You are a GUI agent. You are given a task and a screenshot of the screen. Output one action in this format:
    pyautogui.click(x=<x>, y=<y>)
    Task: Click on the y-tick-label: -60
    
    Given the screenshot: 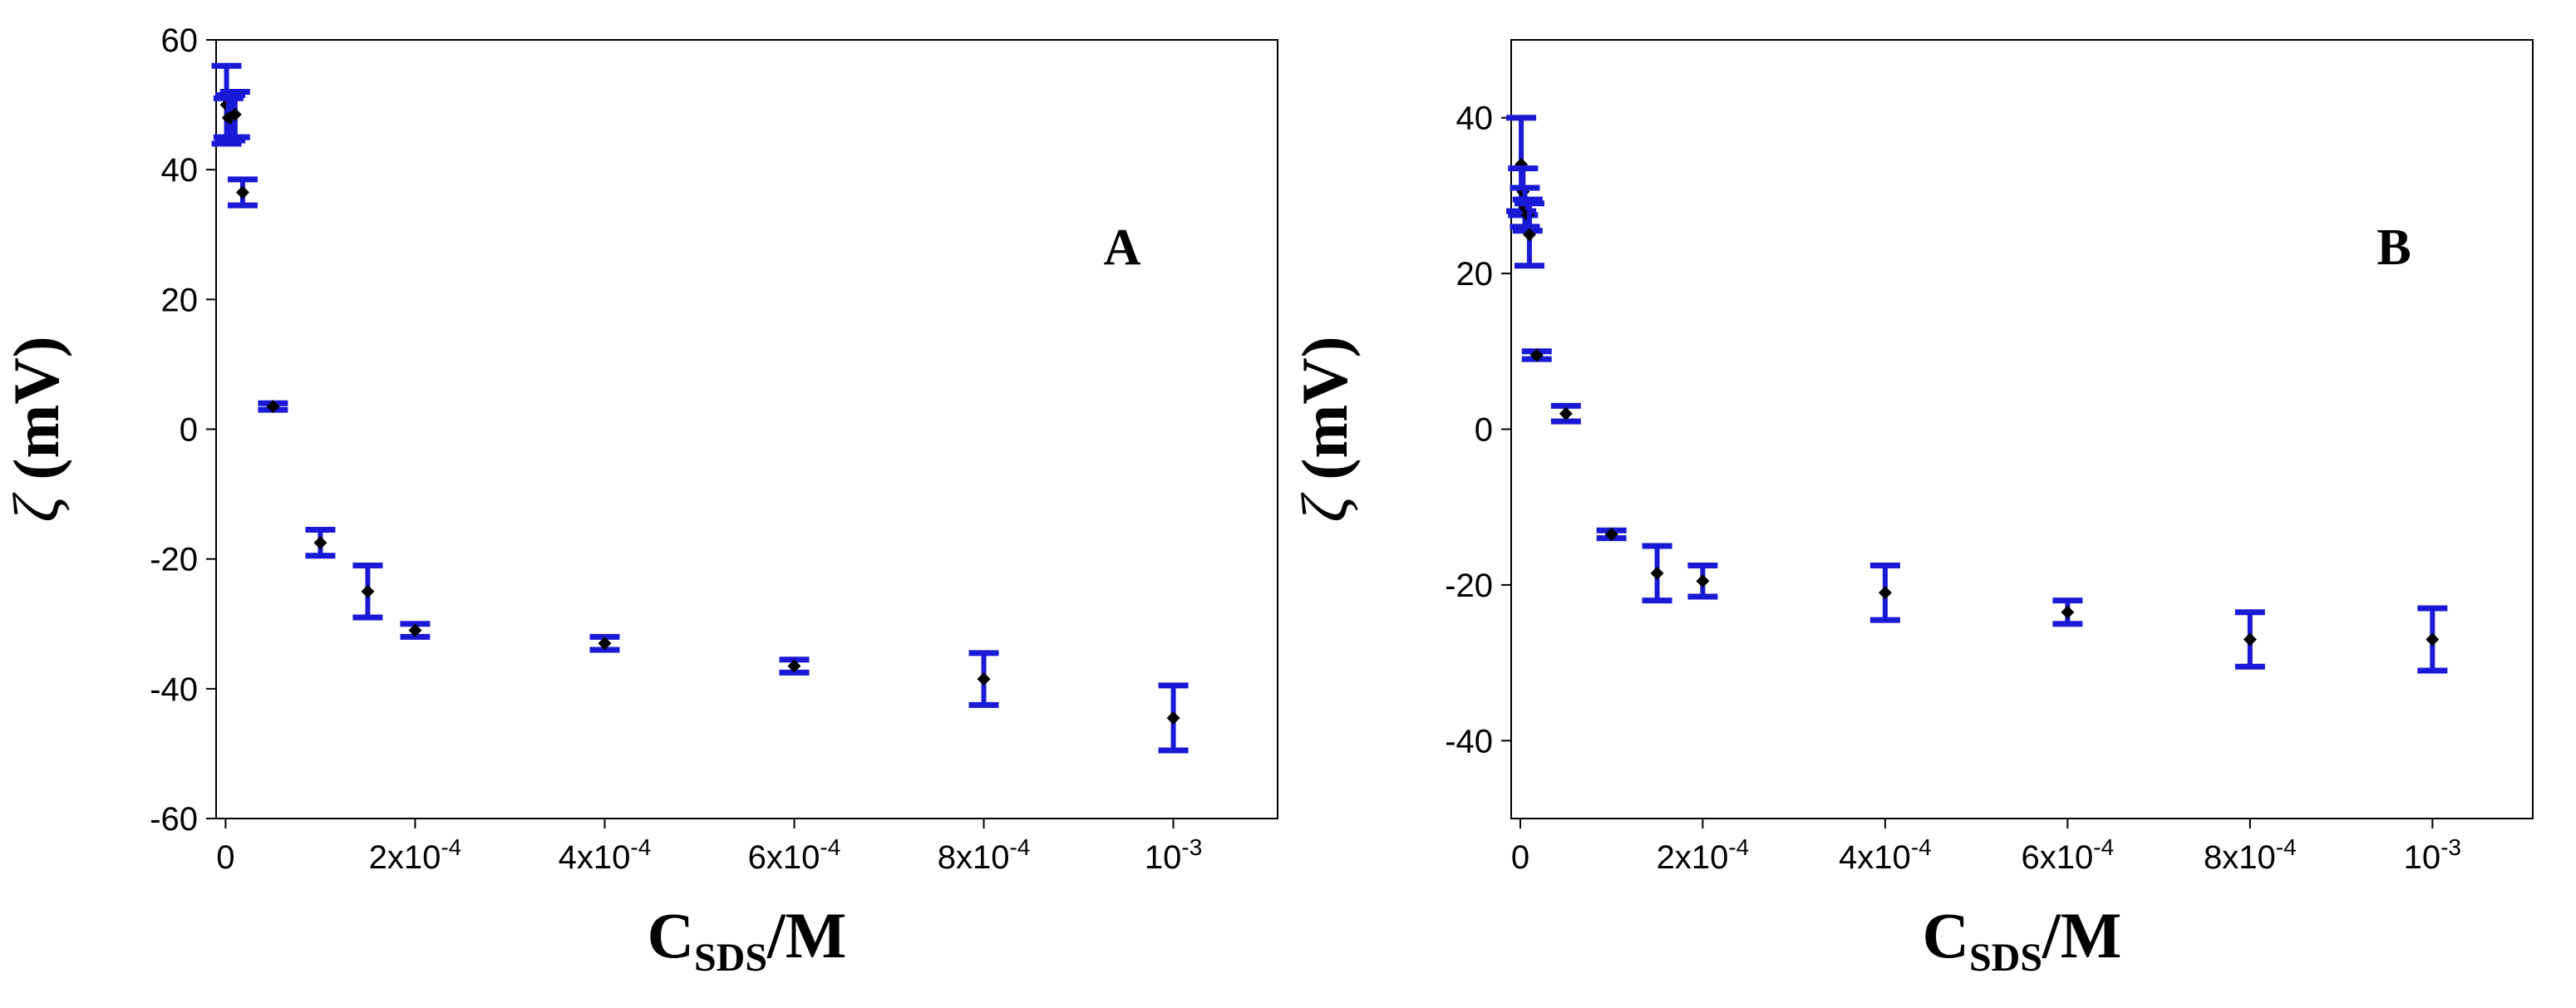 What is the action you would take?
    pyautogui.click(x=174, y=819)
    